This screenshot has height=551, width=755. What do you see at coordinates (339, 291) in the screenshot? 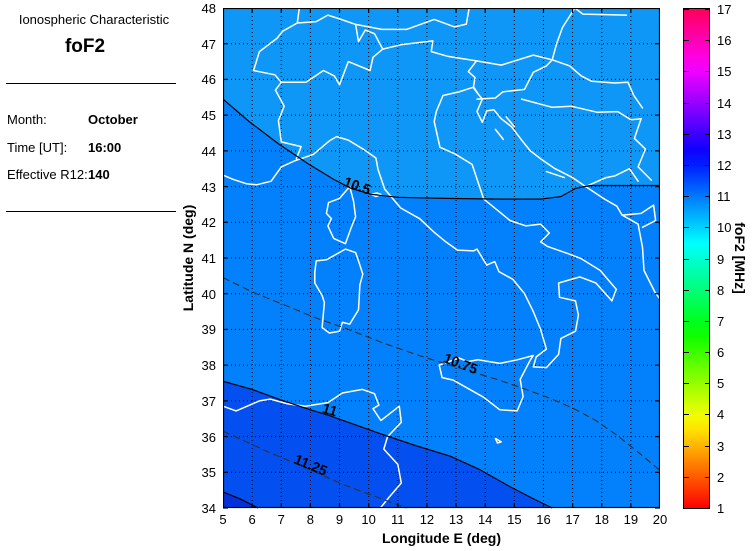
I see `coastline-sardinia` at bounding box center [339, 291].